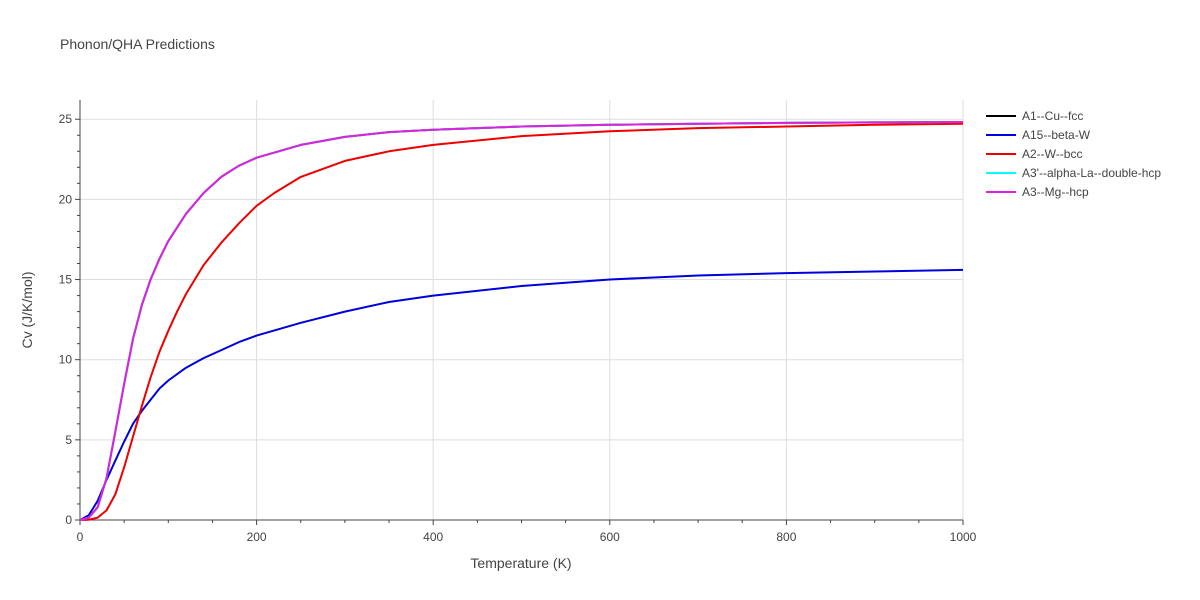  Describe the element at coordinates (257, 537) in the screenshot. I see `x-tick-label: 200` at that location.